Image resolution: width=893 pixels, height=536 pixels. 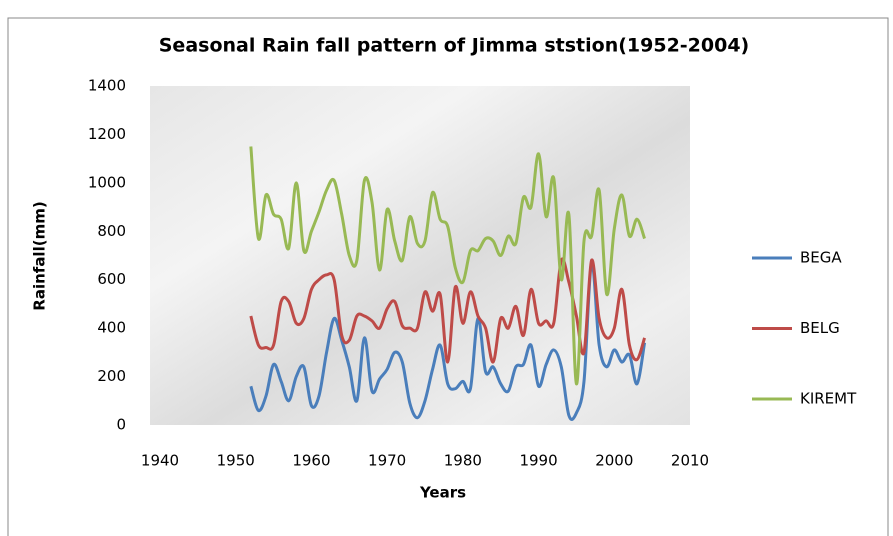 What do you see at coordinates (111, 376) in the screenshot?
I see `y-tick-label: 200` at bounding box center [111, 376].